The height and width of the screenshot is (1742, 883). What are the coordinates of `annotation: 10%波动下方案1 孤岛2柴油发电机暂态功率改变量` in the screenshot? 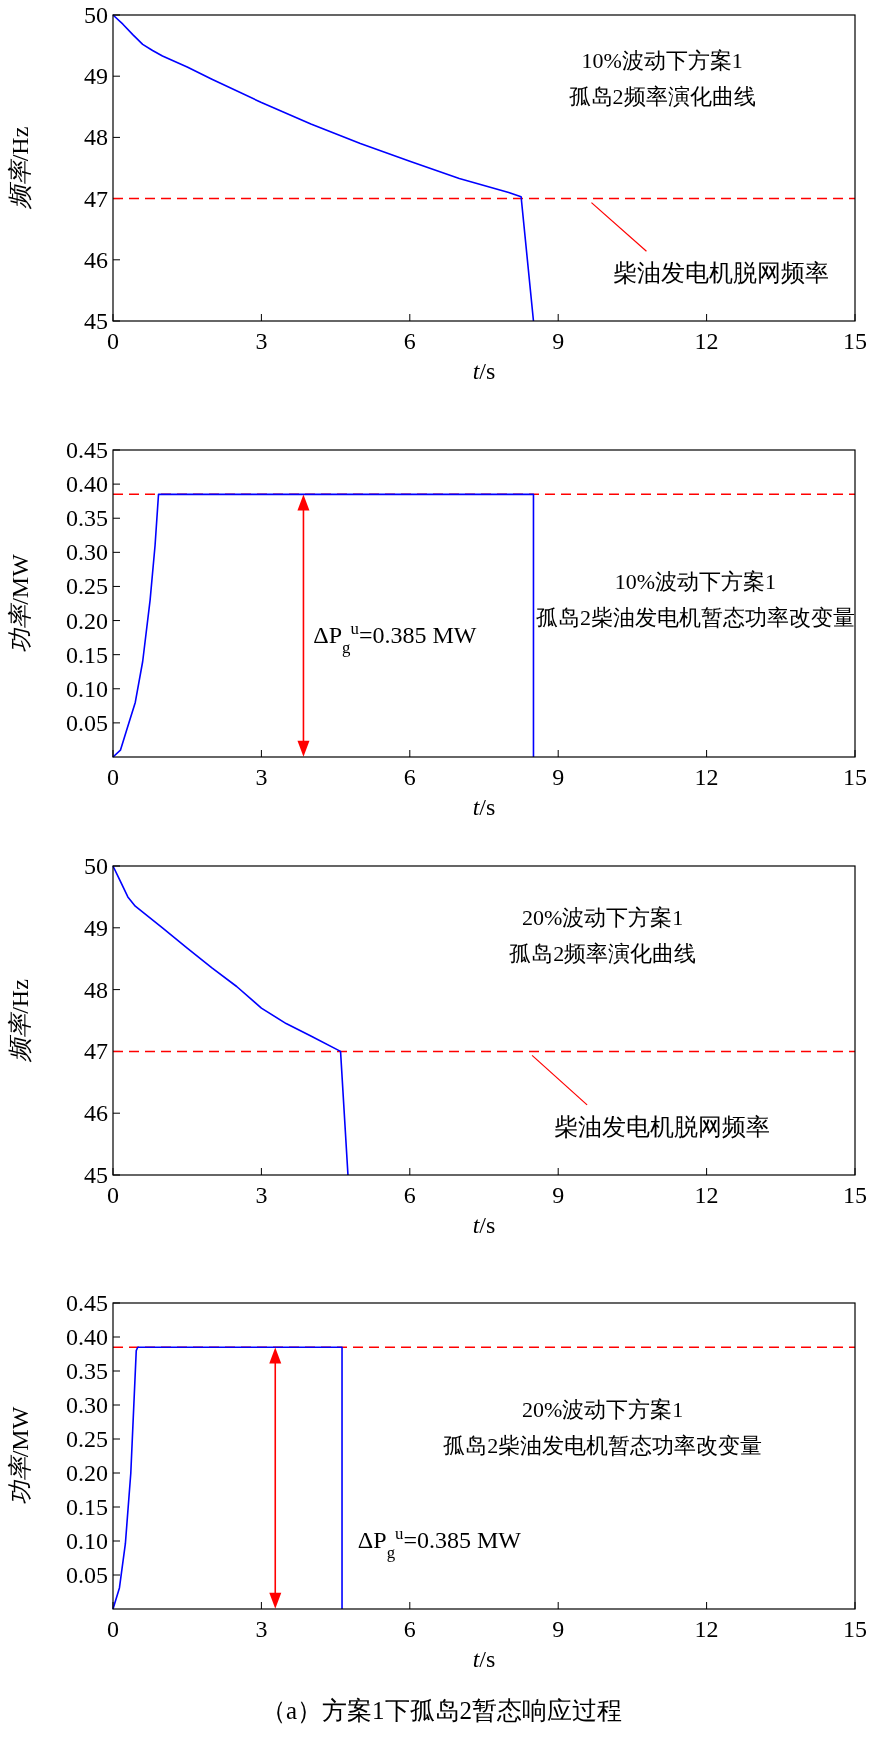 It's located at (695, 599).